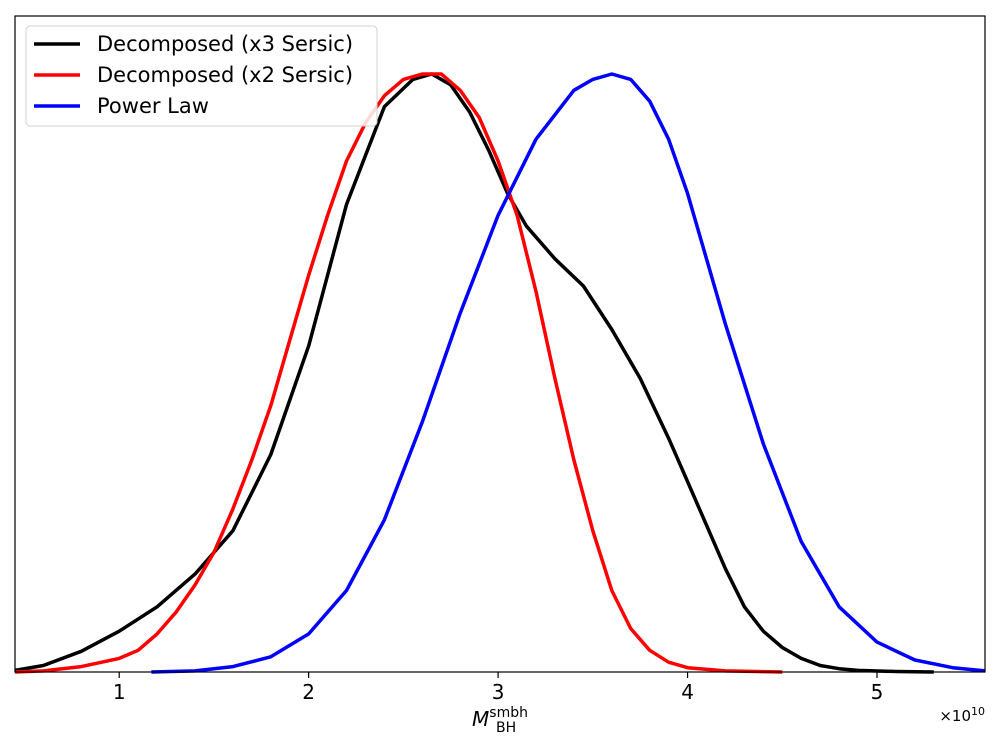 Image resolution: width=1000 pixels, height=754 pixels. I want to click on x-axis-label: Msmbh BH, so click(500, 720).